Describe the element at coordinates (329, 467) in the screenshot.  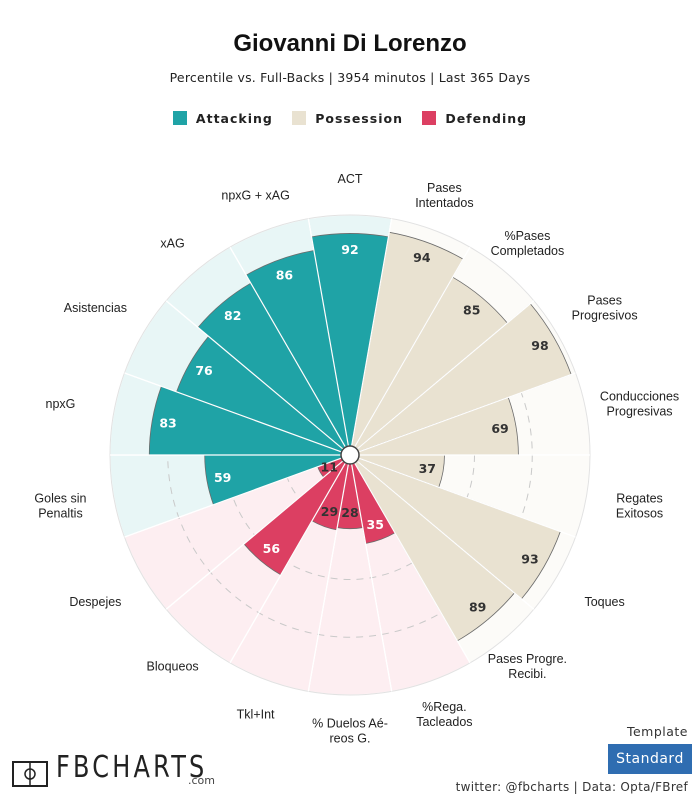
I see `value-label-13: 11` at that location.